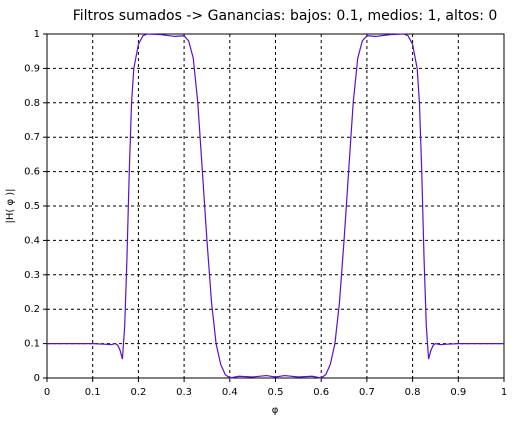 Image resolution: width=521 pixels, height=427 pixels. What do you see at coordinates (37, 34) in the screenshot?
I see `y-tick-label: 1` at bounding box center [37, 34].